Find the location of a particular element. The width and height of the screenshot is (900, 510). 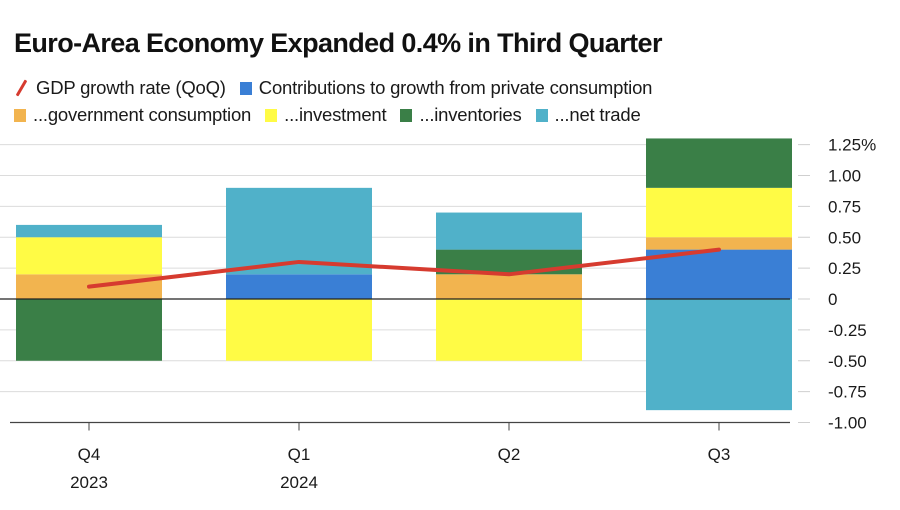

legend-item-inventories: ...inventories is located at coordinates (461, 115).